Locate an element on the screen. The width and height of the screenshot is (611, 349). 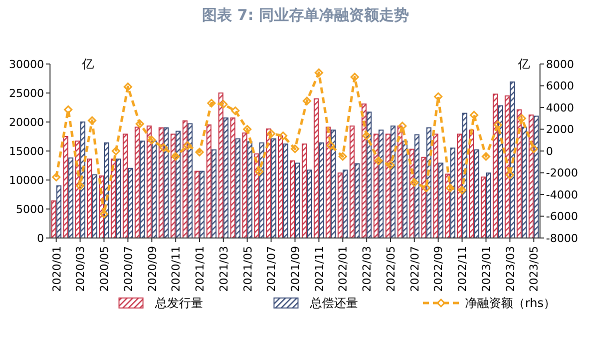
x-tick-label: 2022/01 is located at coordinates (343, 269).